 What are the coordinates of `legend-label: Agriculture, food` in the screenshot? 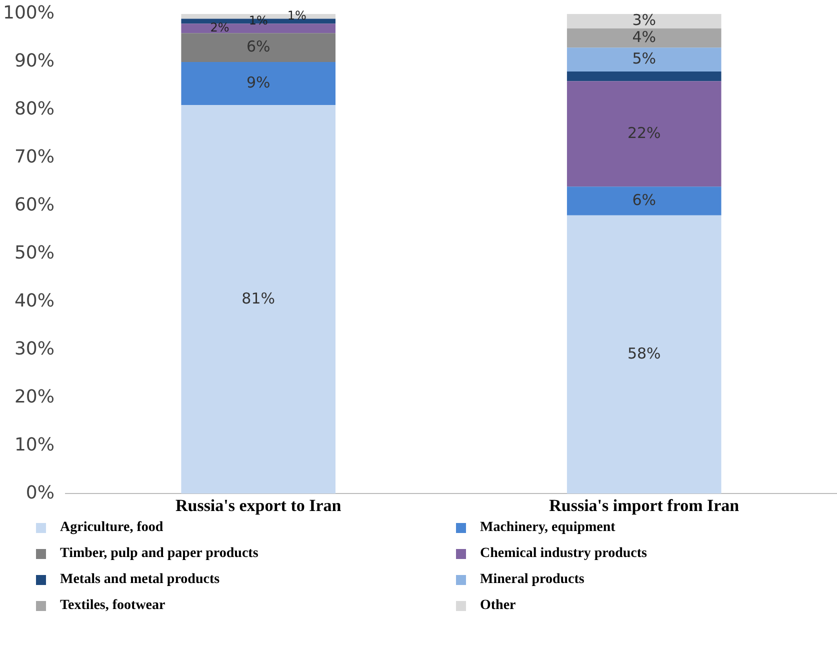 It's located at (112, 528).